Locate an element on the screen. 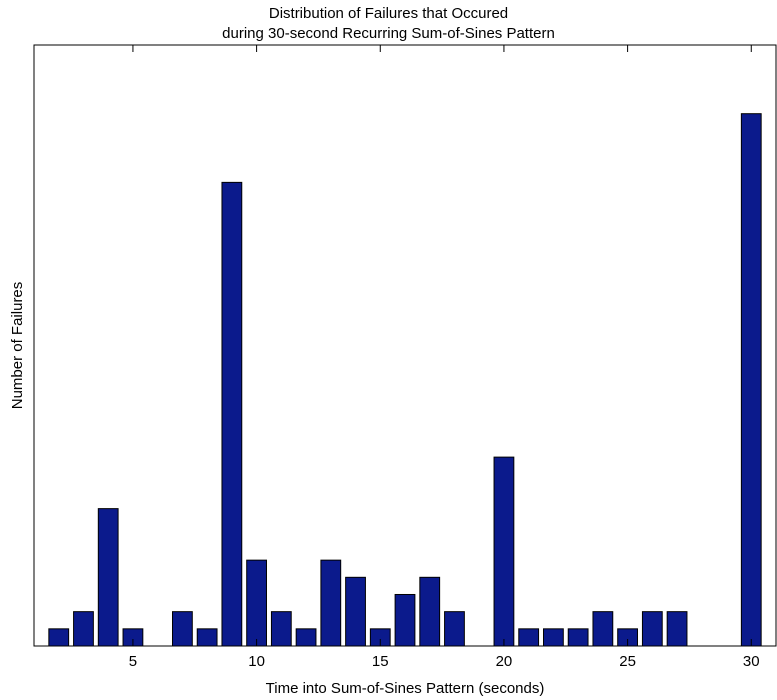 The image size is (777, 700). x-tick-label-30: 30 is located at coordinates (751, 661).